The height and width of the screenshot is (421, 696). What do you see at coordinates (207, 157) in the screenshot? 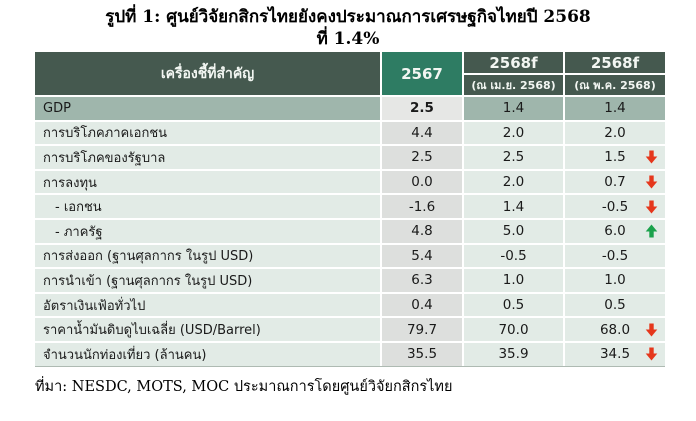
I see `indicator-label: การบริโภคของรัฐบาล` at bounding box center [207, 157].